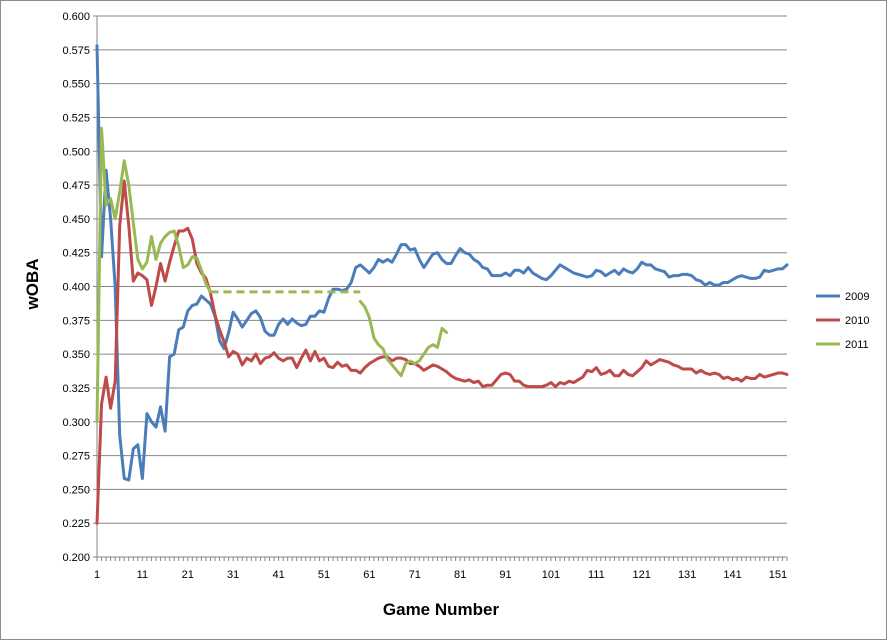 This screenshot has height=640, width=887. What do you see at coordinates (842, 321) in the screenshot?
I see `legend: 2009 2010 2011` at bounding box center [842, 321].